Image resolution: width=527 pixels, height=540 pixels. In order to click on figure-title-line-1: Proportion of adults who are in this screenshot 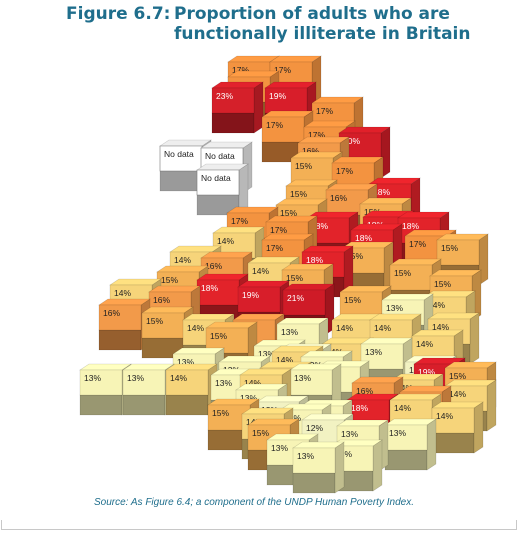, I will do `click(312, 14)`.